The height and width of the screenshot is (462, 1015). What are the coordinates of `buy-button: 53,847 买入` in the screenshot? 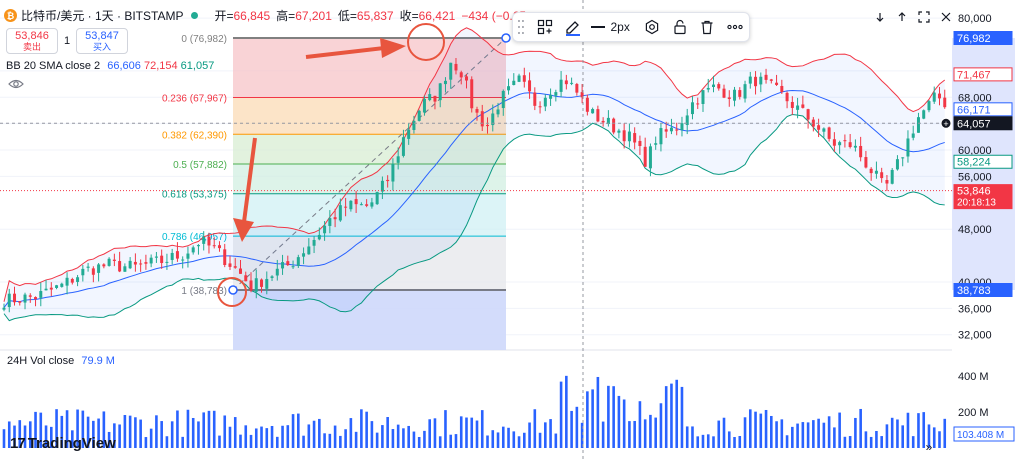 It's located at (102, 41).